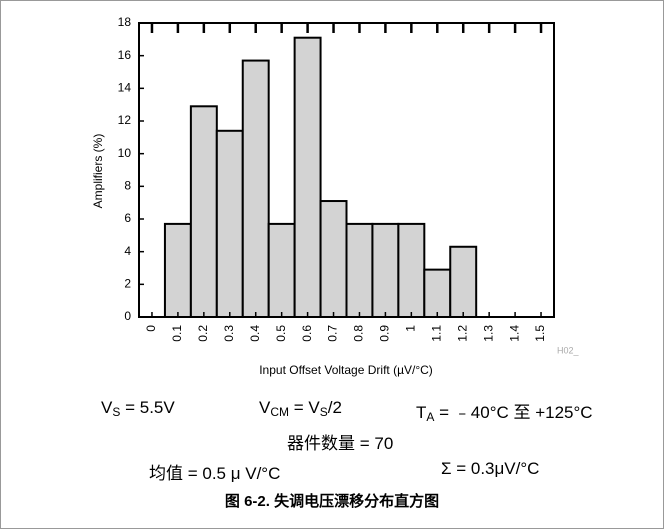  What do you see at coordinates (127, 251) in the screenshot?
I see `y-tick-label: 4` at bounding box center [127, 251].